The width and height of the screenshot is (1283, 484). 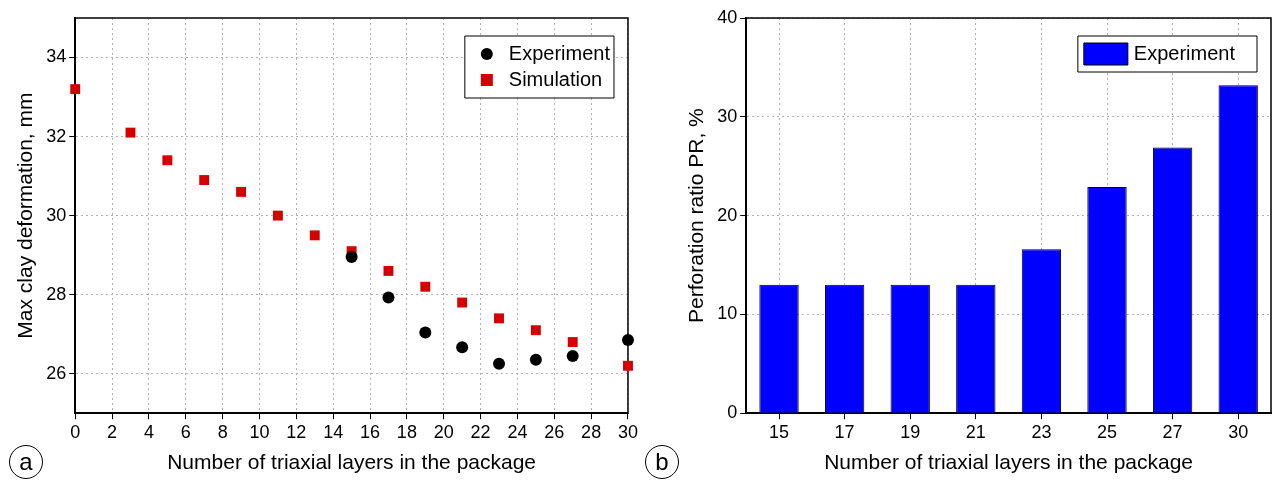 What do you see at coordinates (1041, 431) in the screenshot?
I see `x-tick-label: 23` at bounding box center [1041, 431].